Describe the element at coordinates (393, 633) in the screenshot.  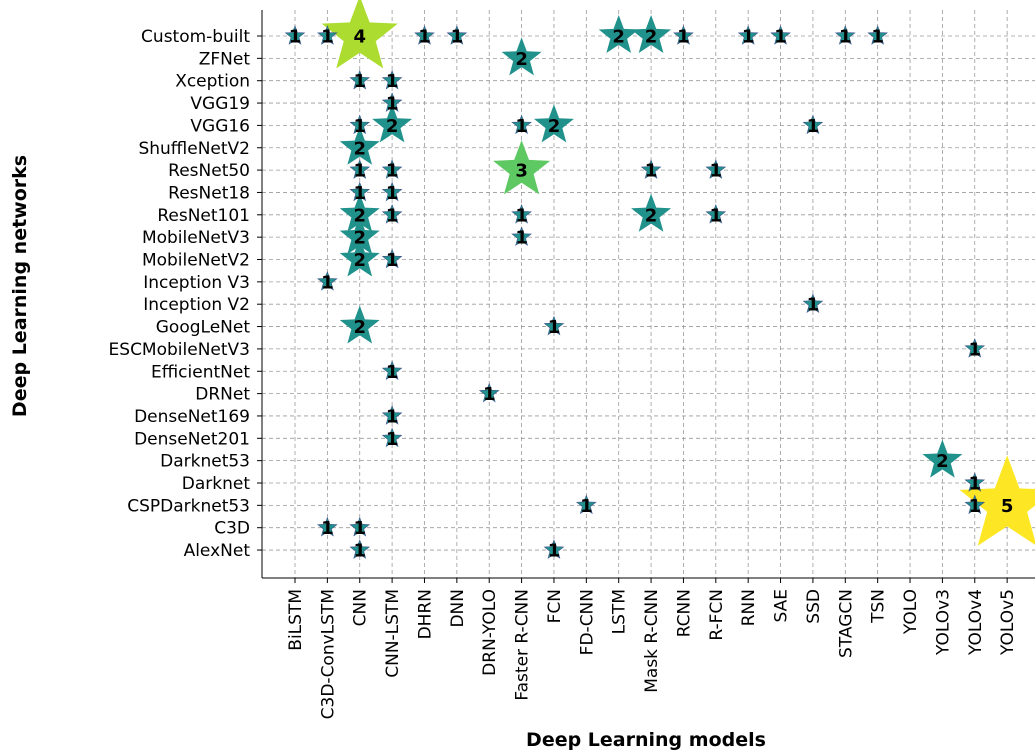
I see `x-tick-label: CNN-LSTM` at that location.